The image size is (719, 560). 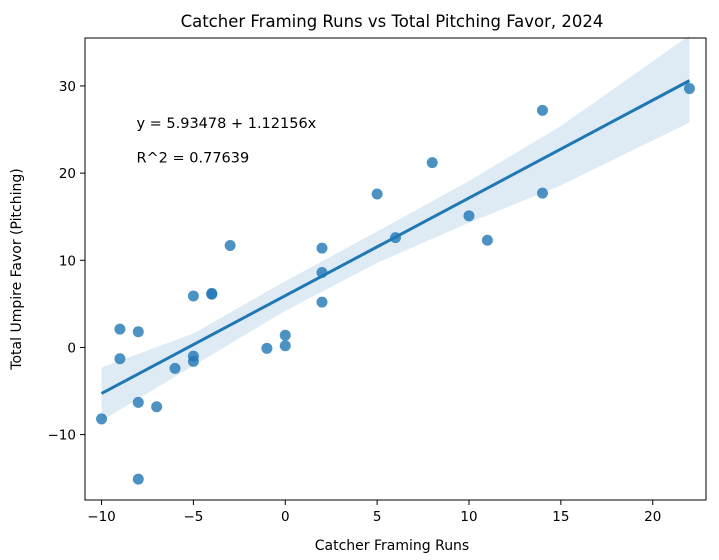 I want to click on y-axis: −10 0 10 20 30, so click(x=66, y=261).